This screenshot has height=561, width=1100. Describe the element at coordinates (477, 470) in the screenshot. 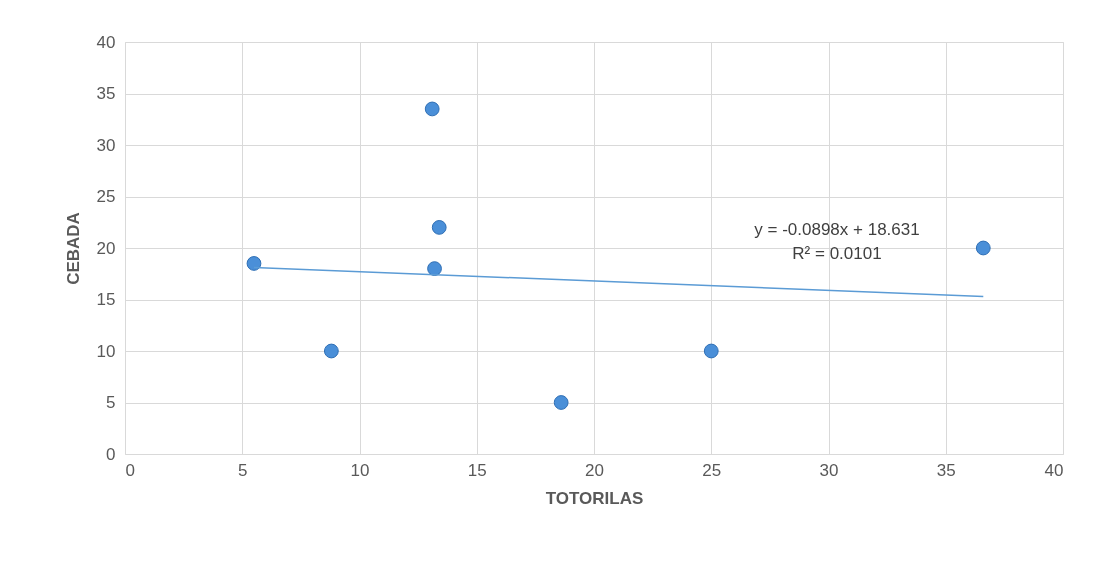

I see `x-tick-label: 15` at that location.